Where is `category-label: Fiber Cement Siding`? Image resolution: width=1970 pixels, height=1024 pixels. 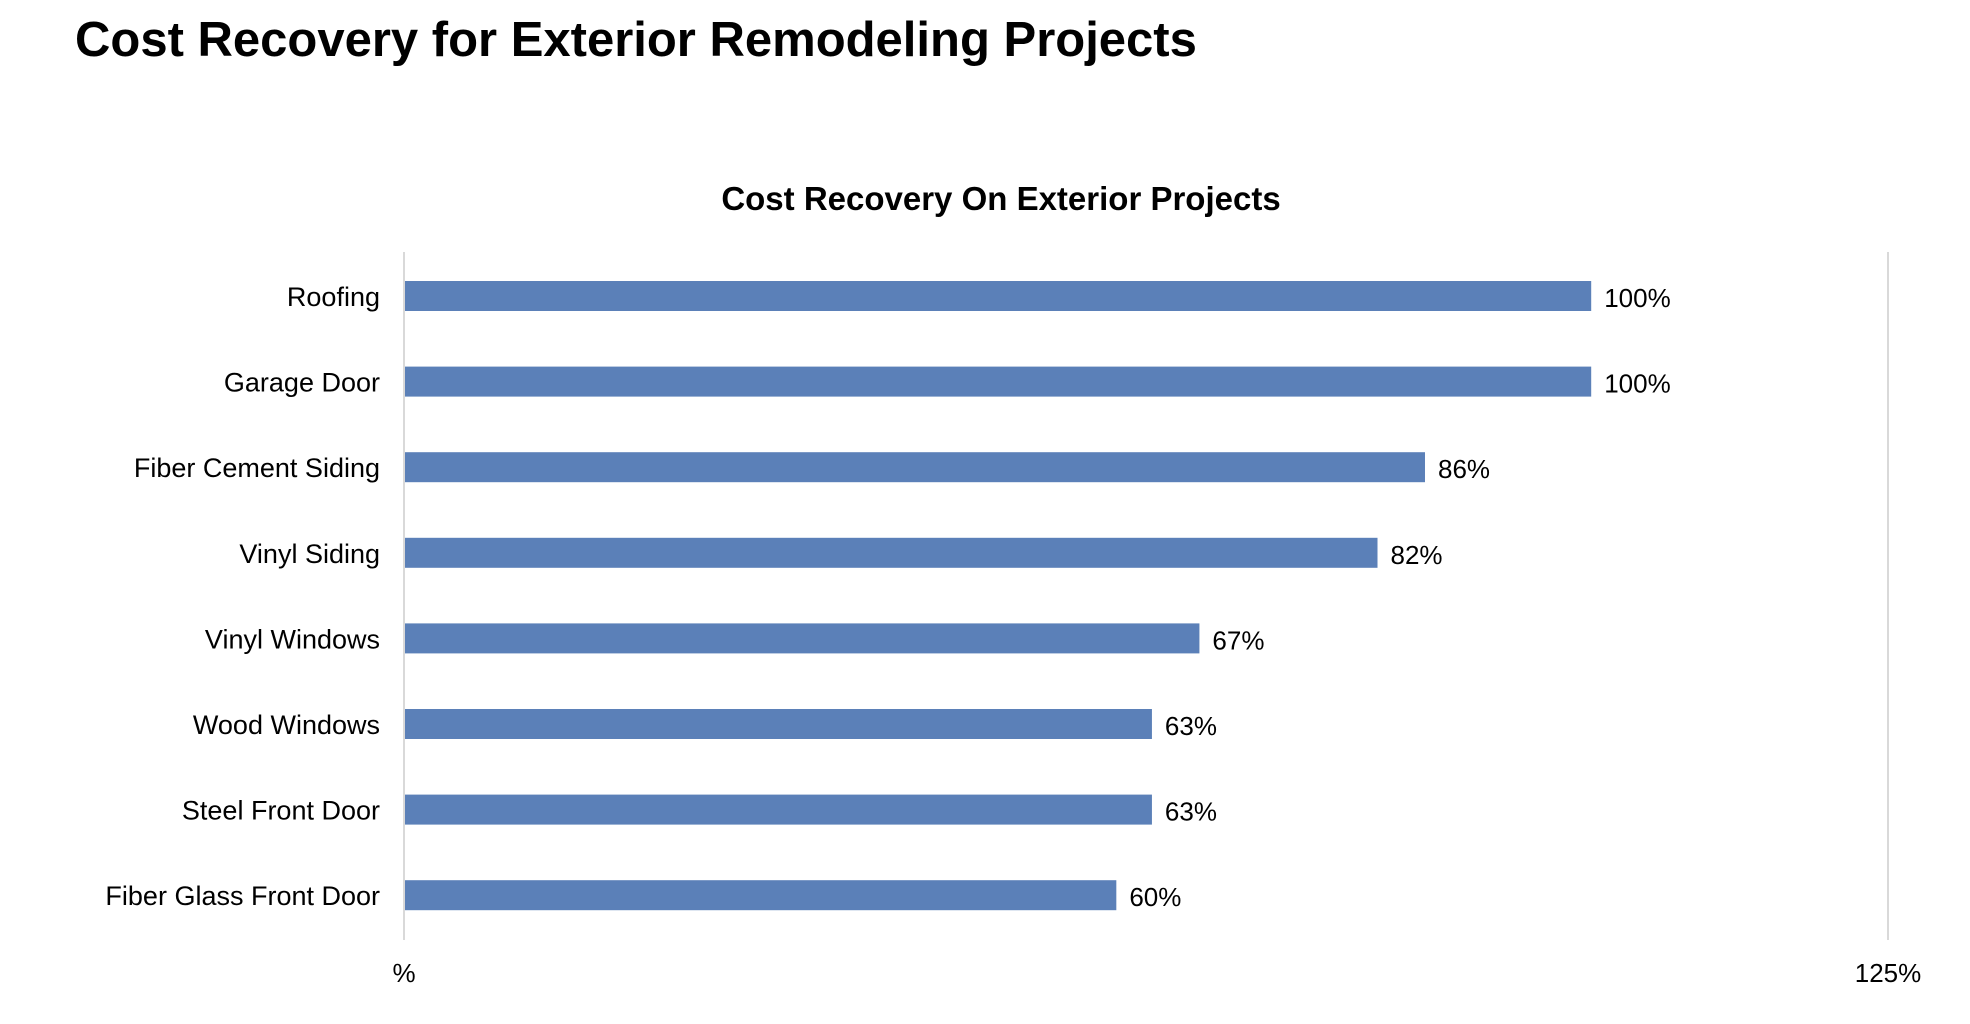
category-label: Fiber Cement Siding is located at coordinates (257, 468).